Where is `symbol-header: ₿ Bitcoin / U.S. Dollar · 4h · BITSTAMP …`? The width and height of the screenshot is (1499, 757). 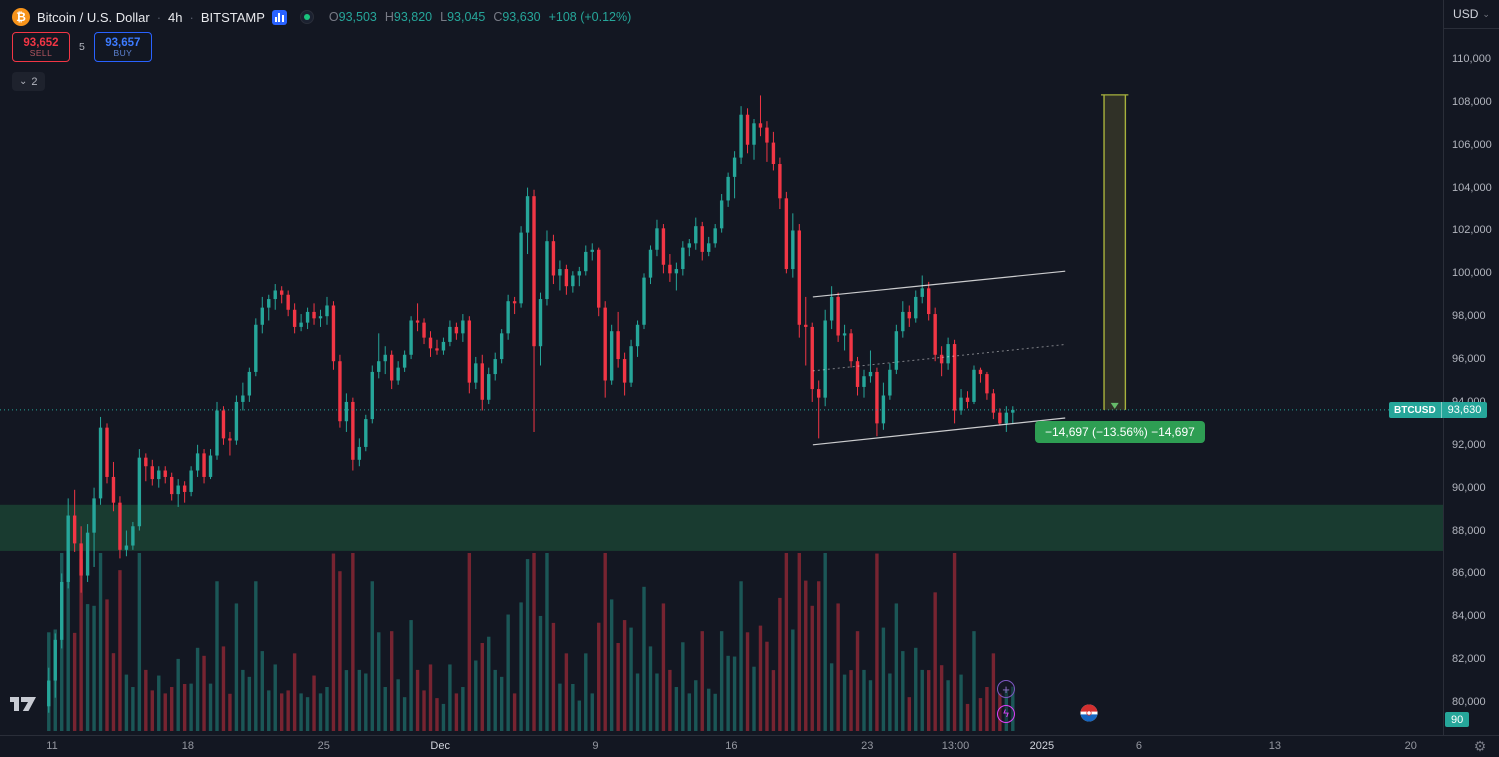 symbol-header: ₿ Bitcoin / U.S. Dollar · 4h · BITSTAMP … is located at coordinates (321, 17).